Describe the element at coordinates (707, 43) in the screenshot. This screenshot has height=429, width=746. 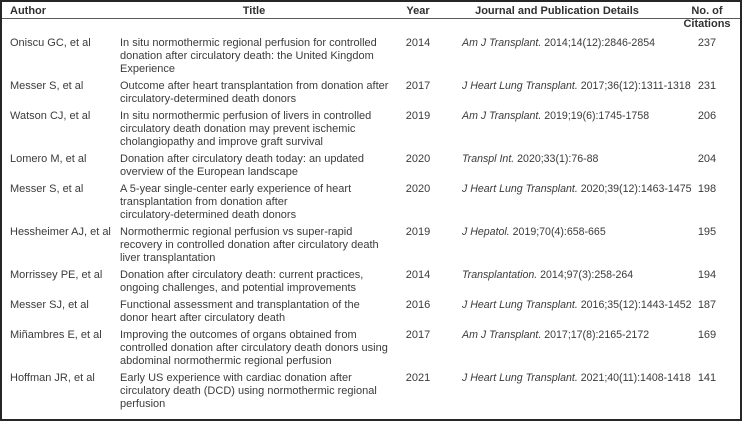
I see `citations-cell: 237` at that location.